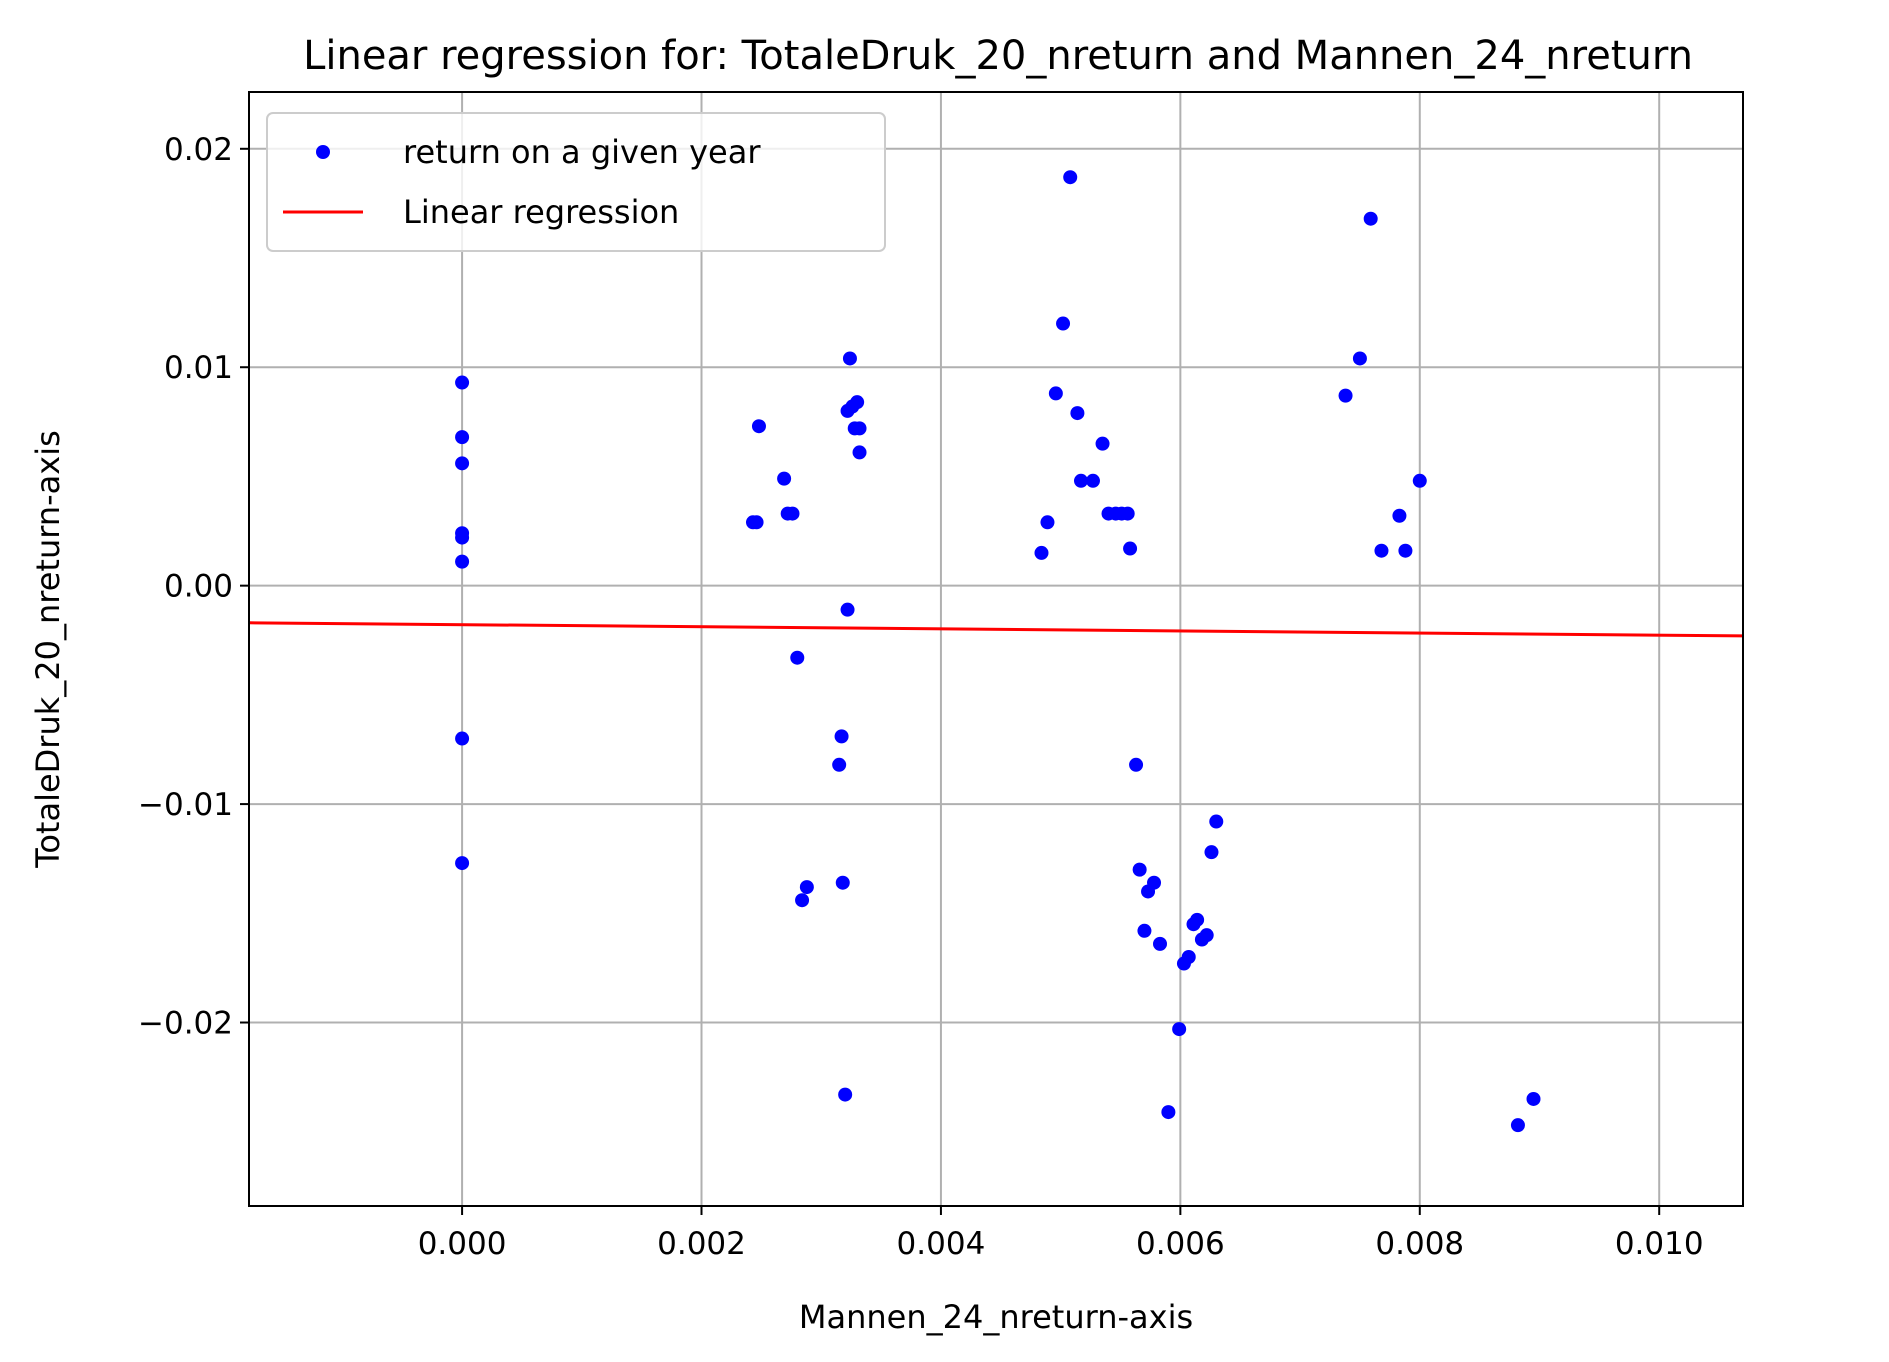  I want to click on legend-marker-scatter, so click(323, 152).